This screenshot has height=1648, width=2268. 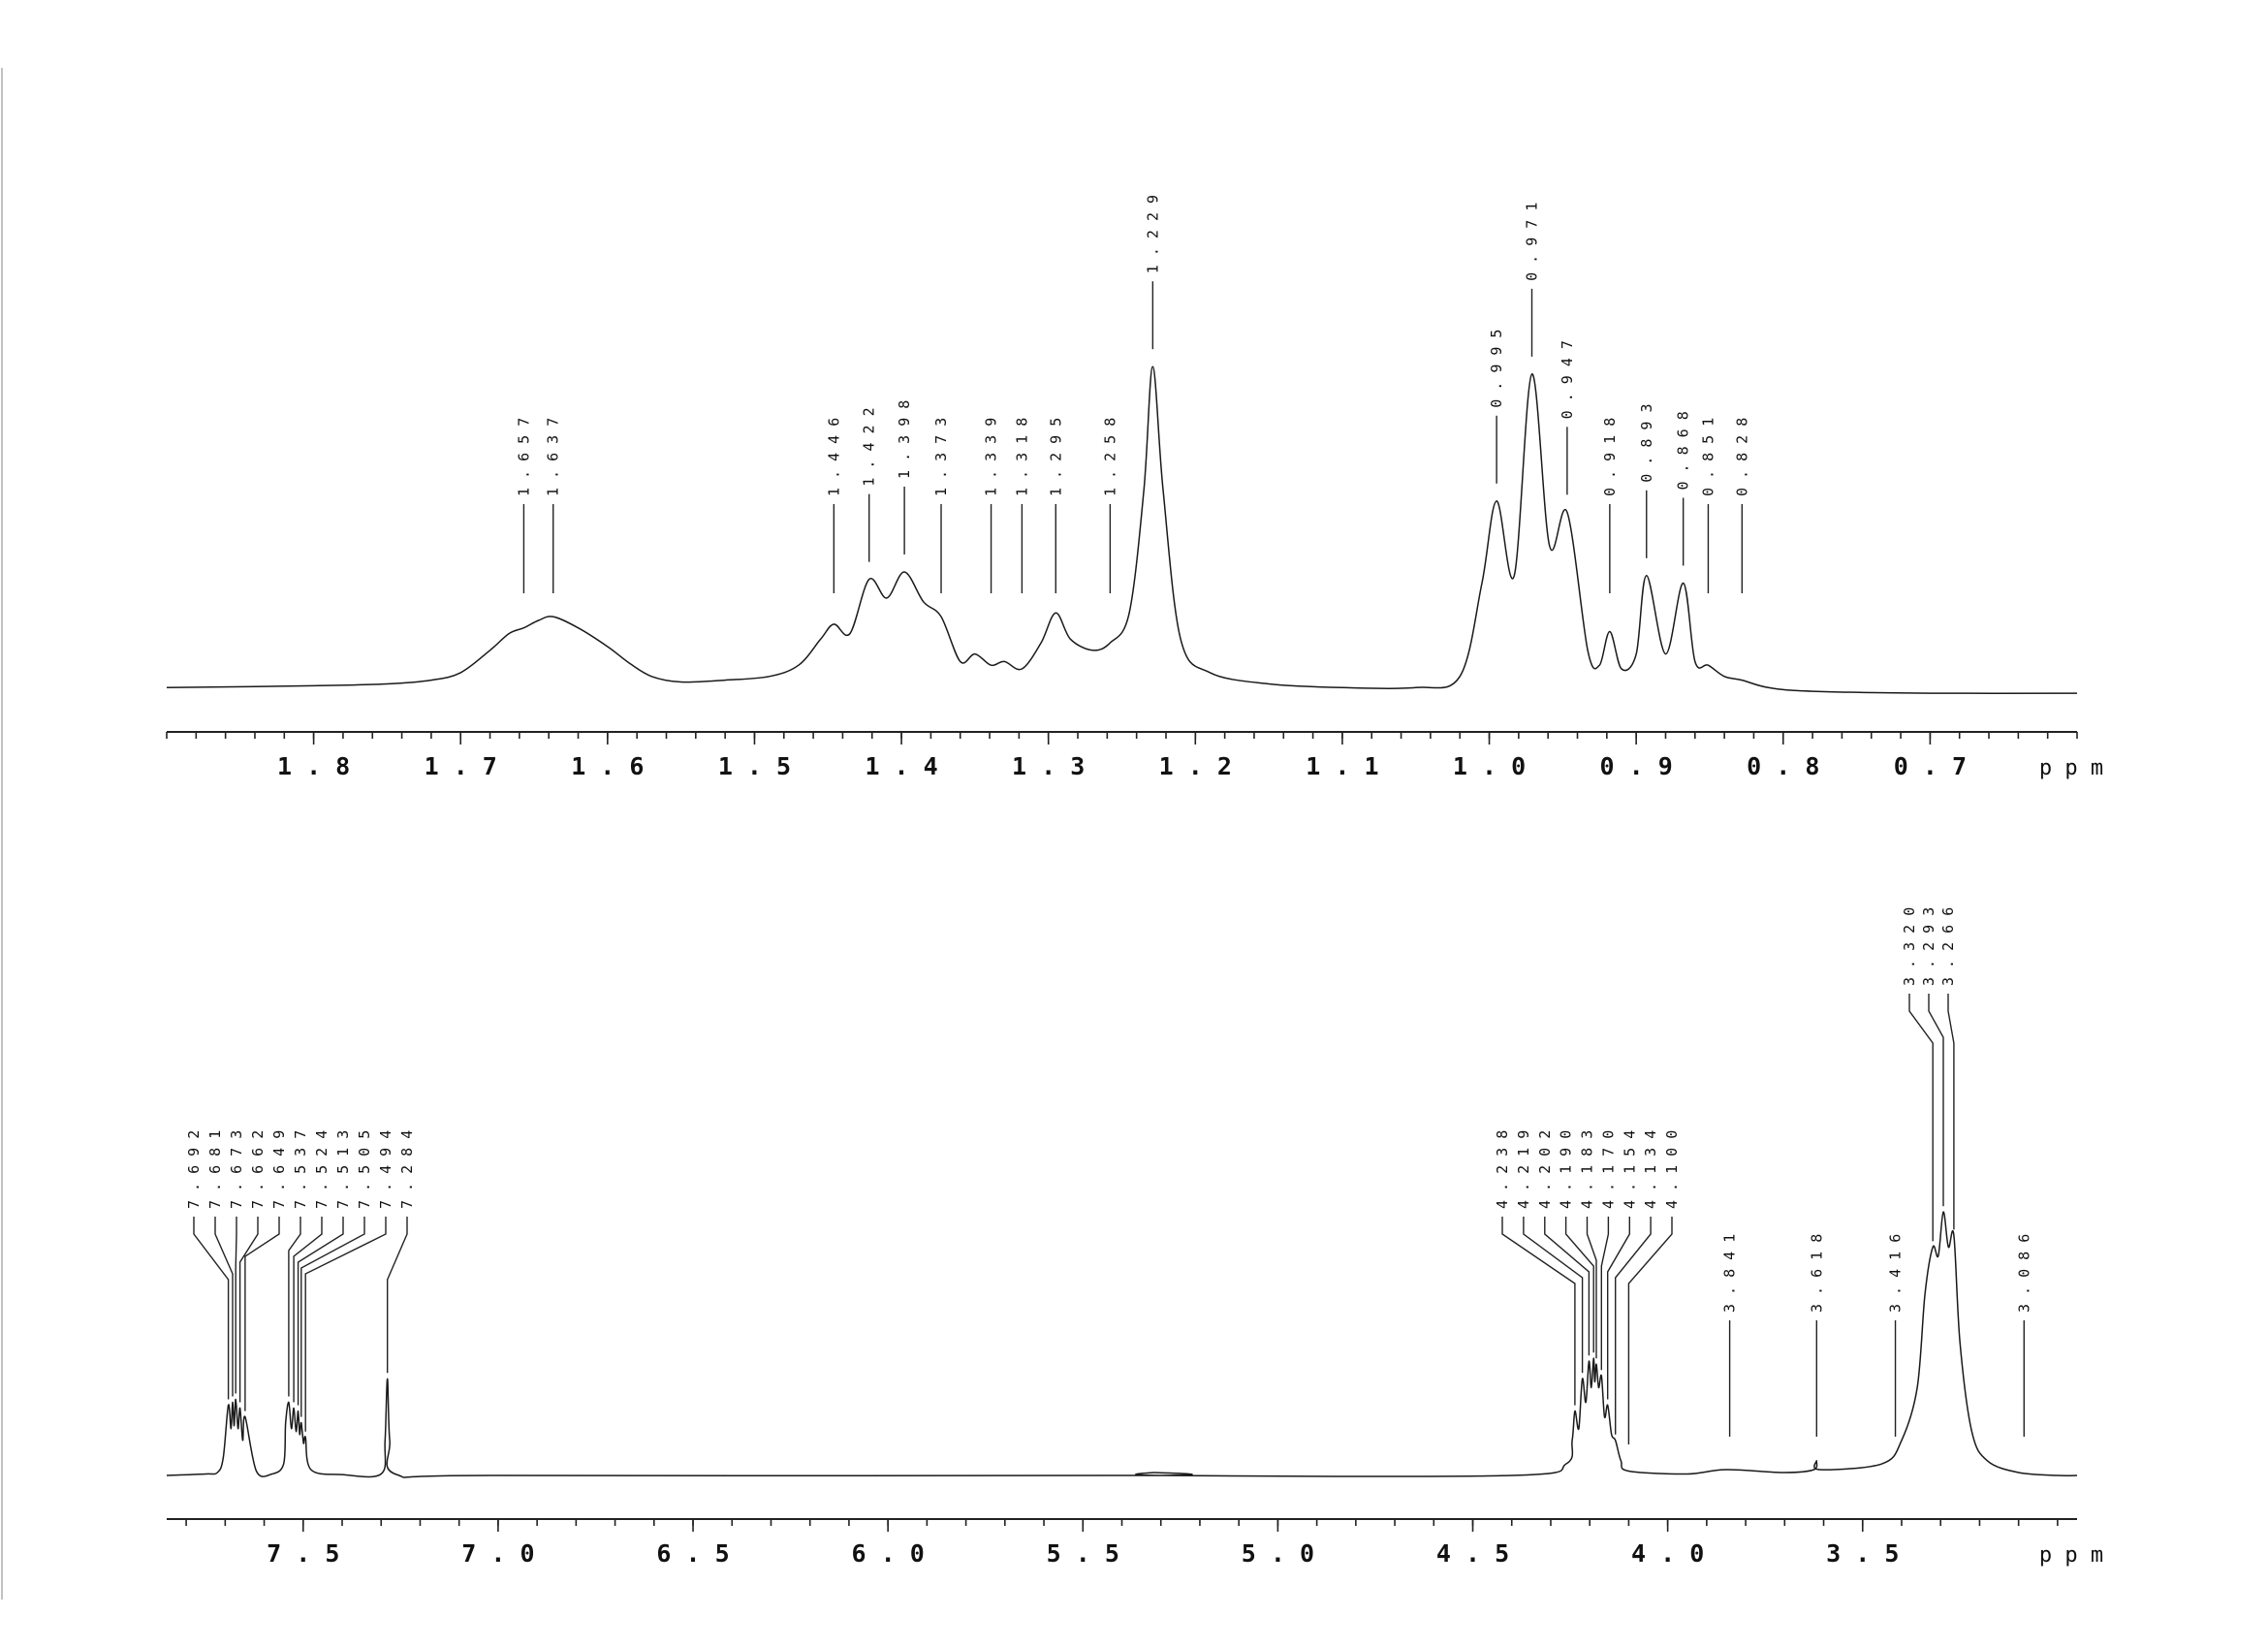 What do you see at coordinates (1672, 1169) in the screenshot?
I see `peak-label: 4 . 1 0 0` at bounding box center [1672, 1169].